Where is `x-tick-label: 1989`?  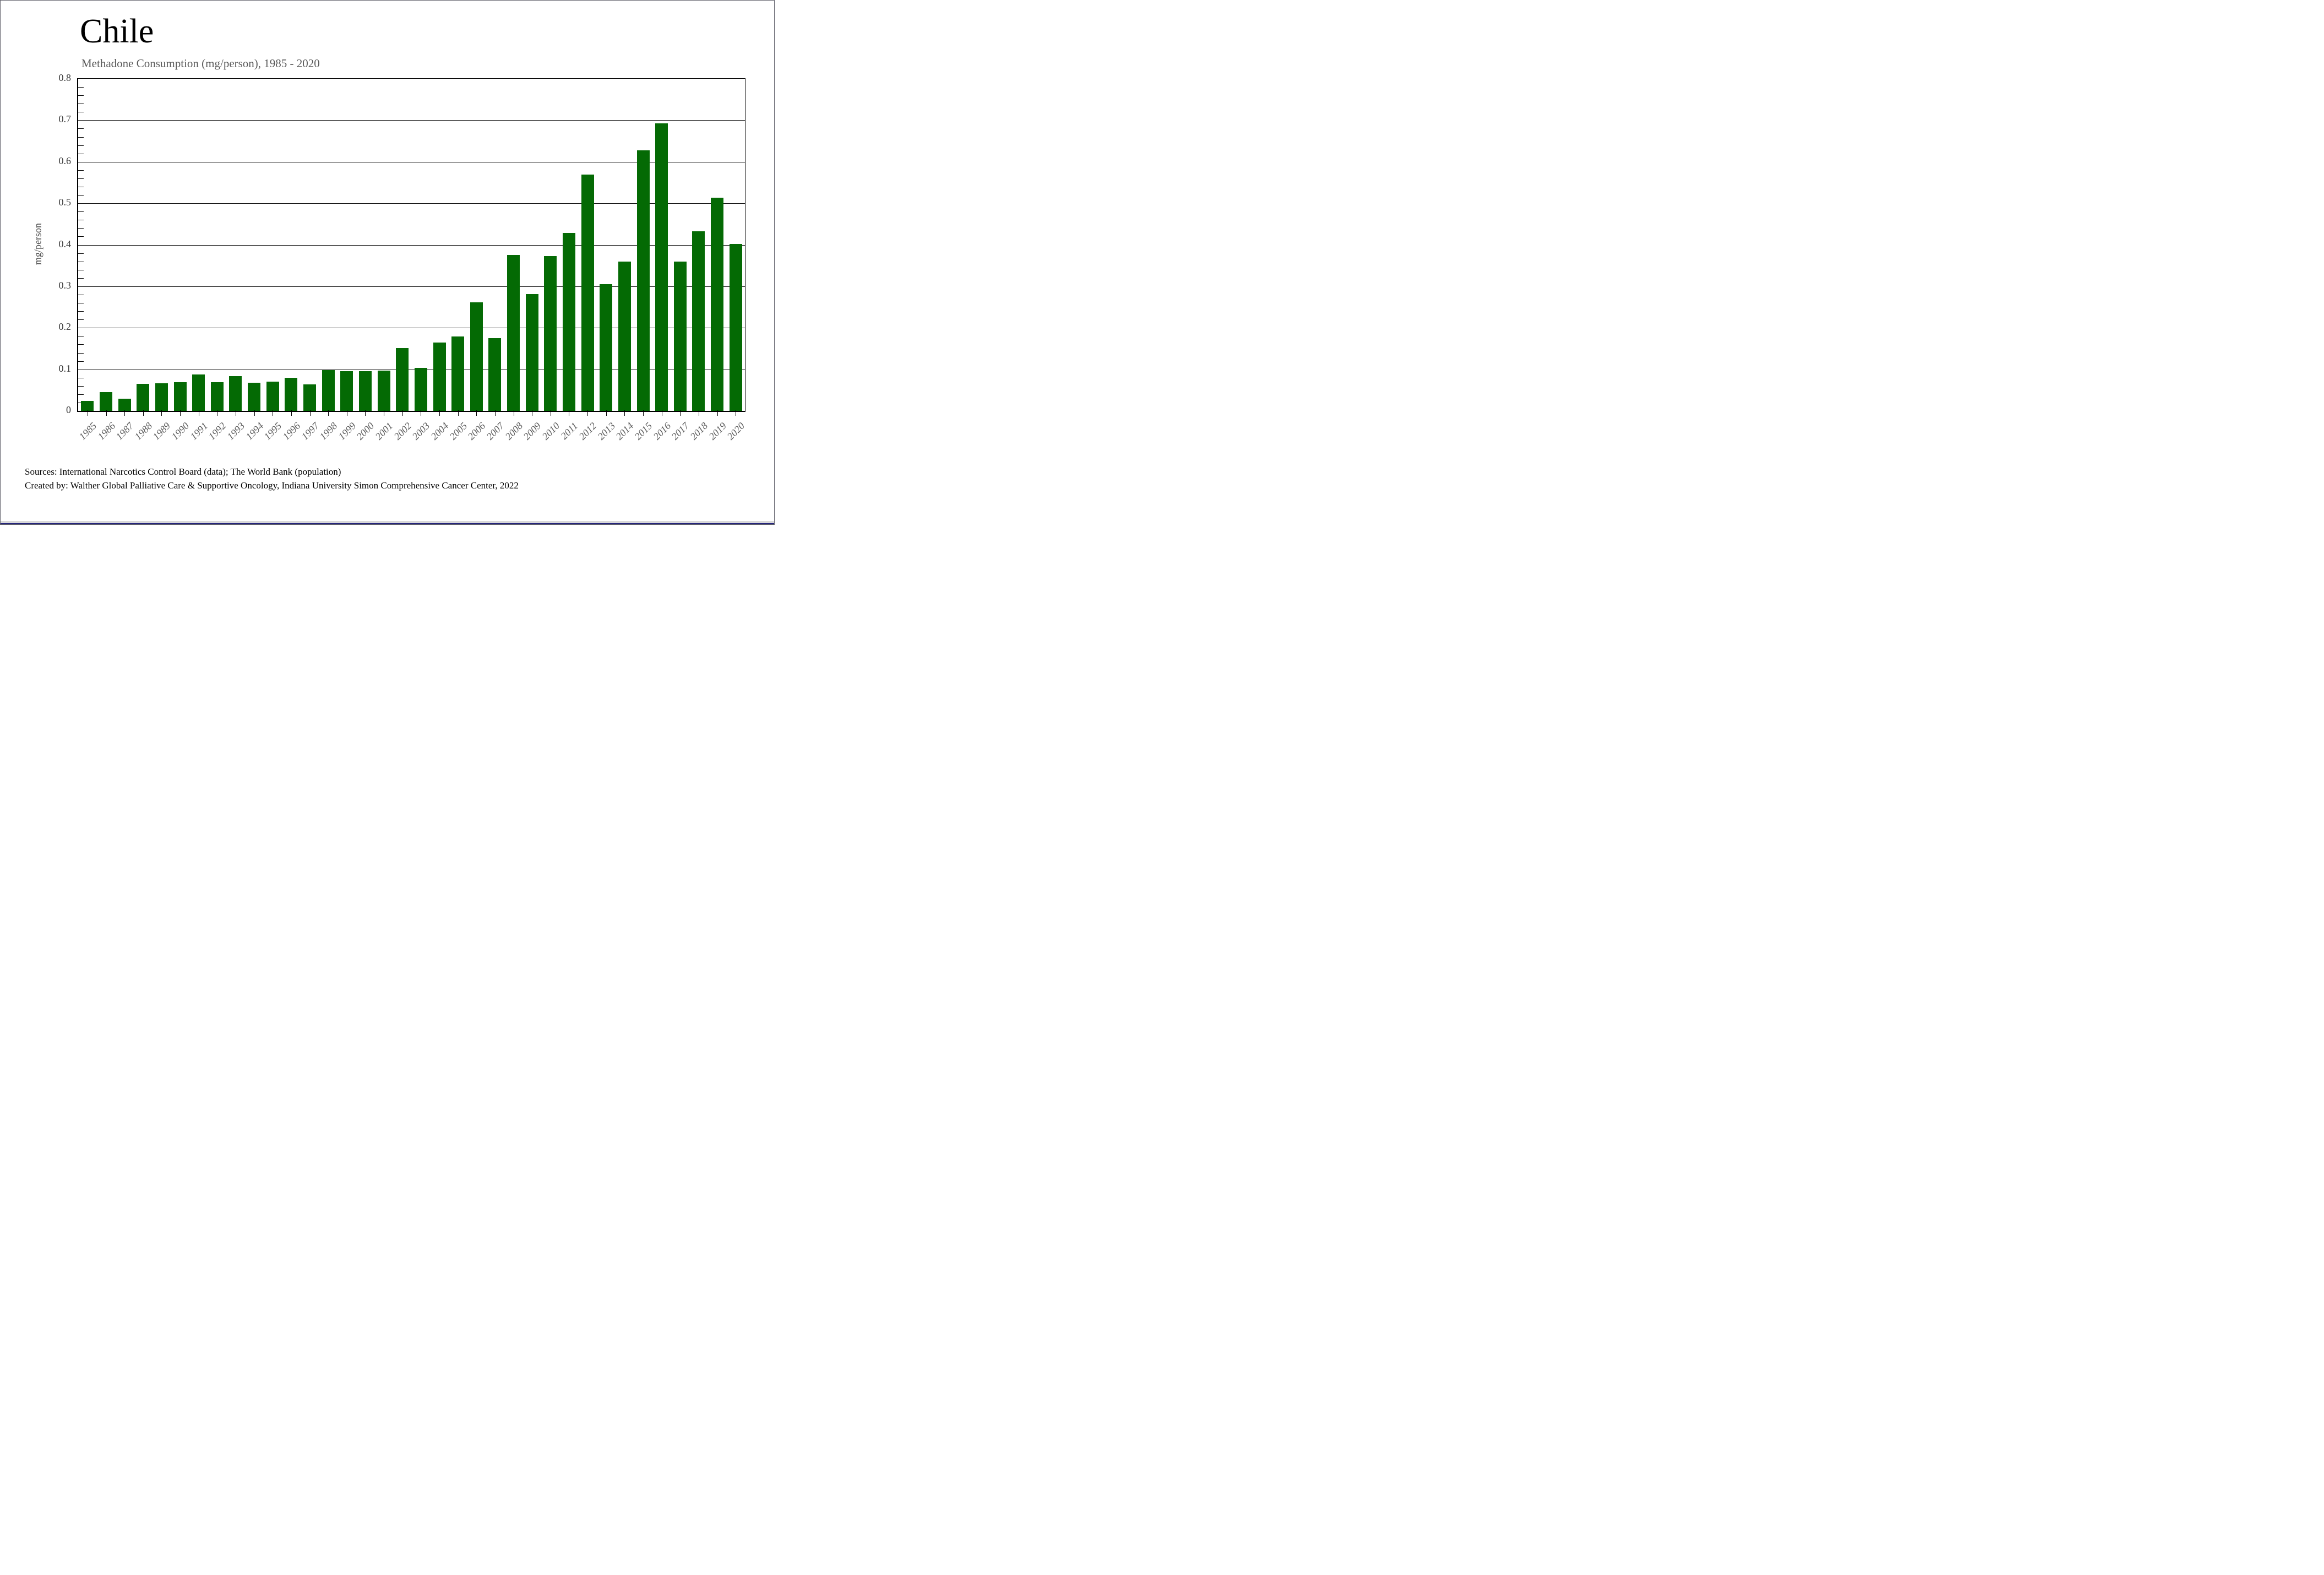
x-tick-label: 1989 is located at coordinates (161, 431).